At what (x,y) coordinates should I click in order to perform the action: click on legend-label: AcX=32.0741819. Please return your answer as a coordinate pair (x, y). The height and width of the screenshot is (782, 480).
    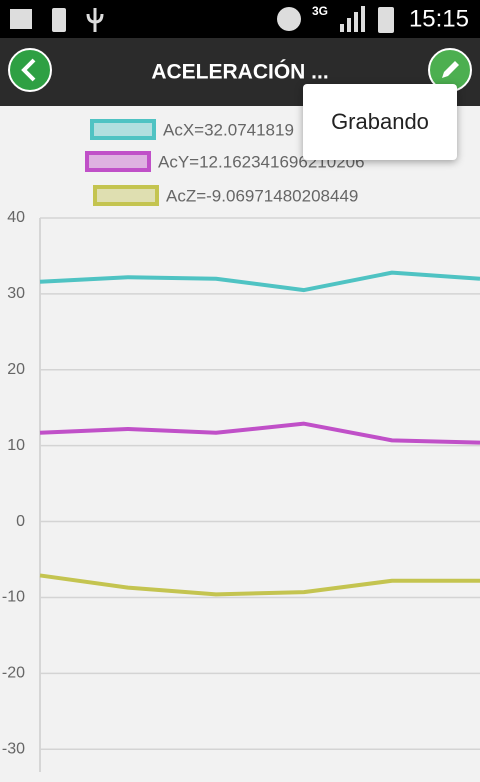
    Looking at the image, I should click on (228, 129).